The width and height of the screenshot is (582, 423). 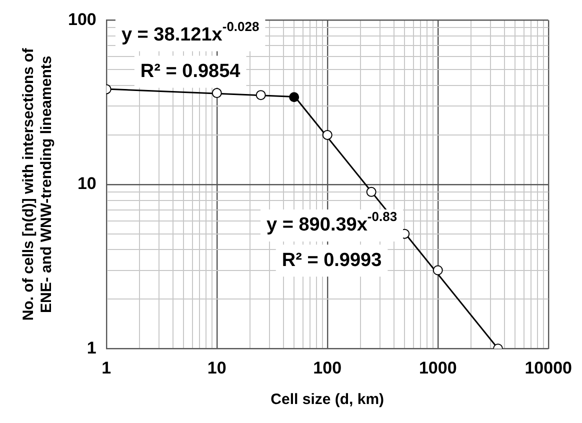 What do you see at coordinates (190, 71) in the screenshot?
I see `annotation: R² = 0.9854` at bounding box center [190, 71].